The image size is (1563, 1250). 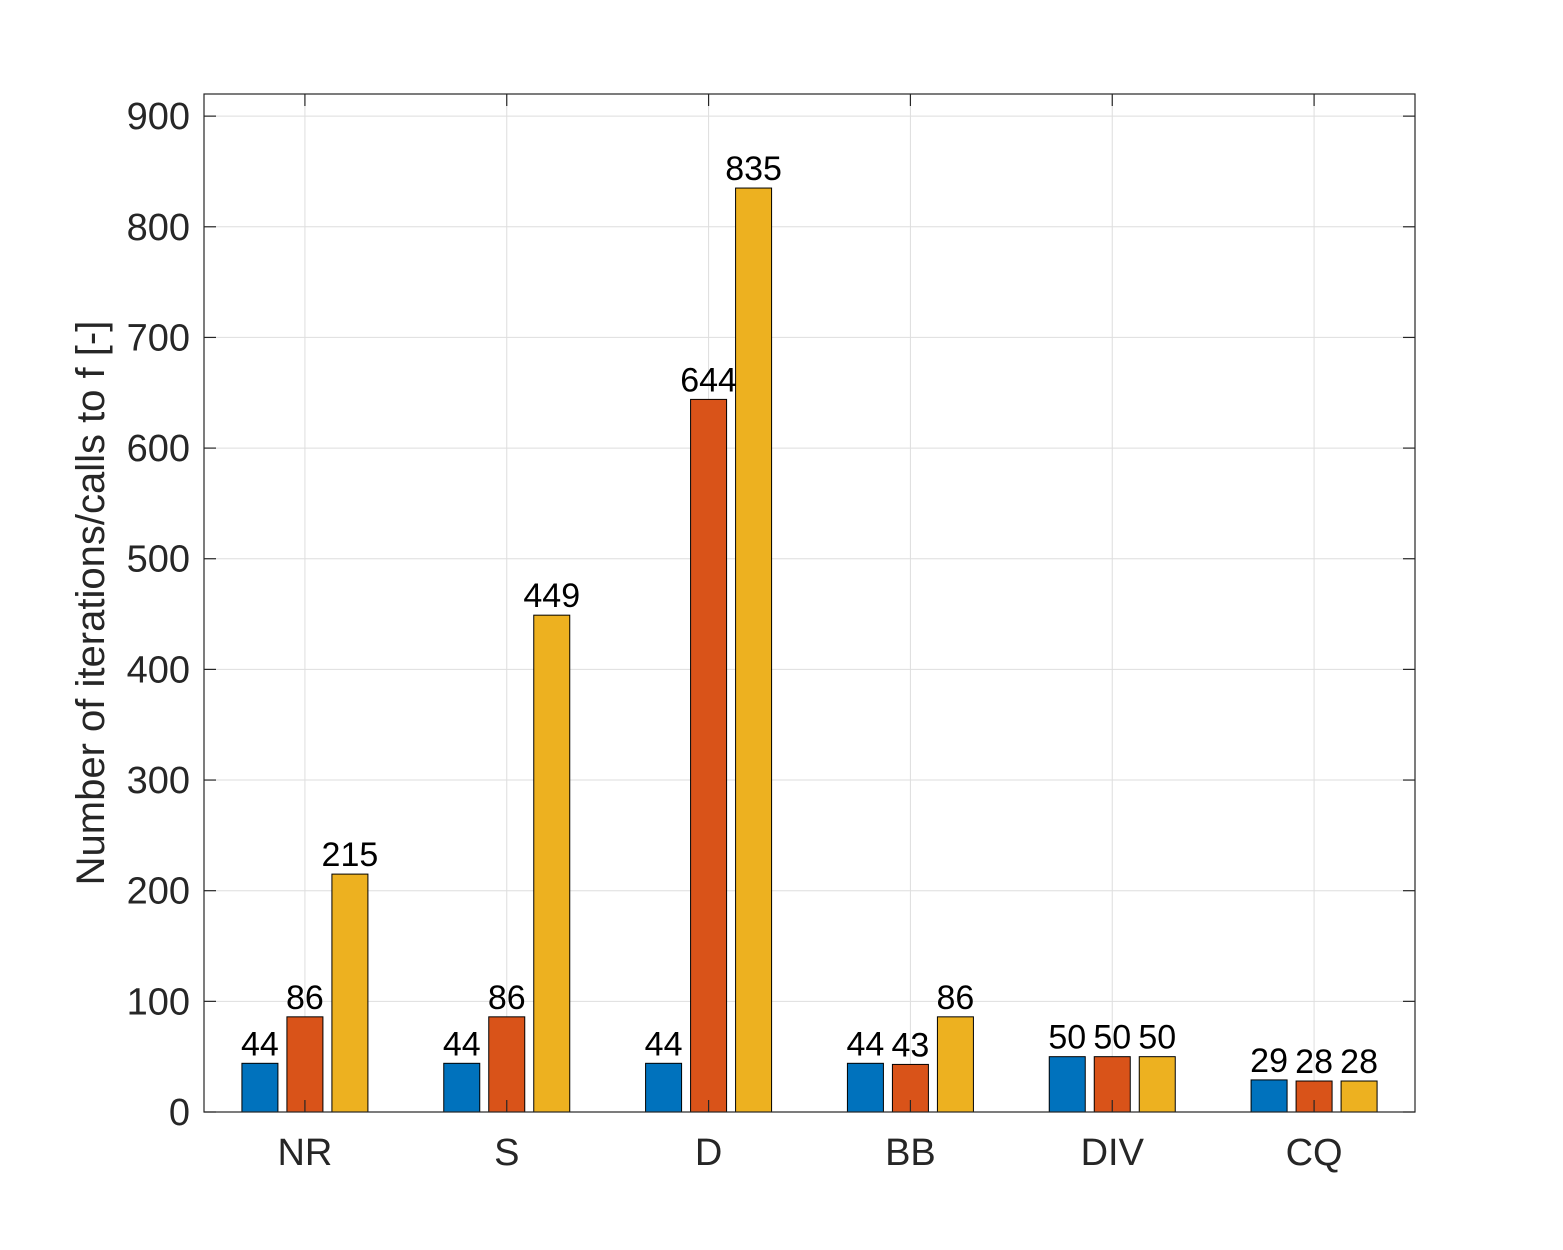 I want to click on y-tick-label: 400, so click(x=158, y=670).